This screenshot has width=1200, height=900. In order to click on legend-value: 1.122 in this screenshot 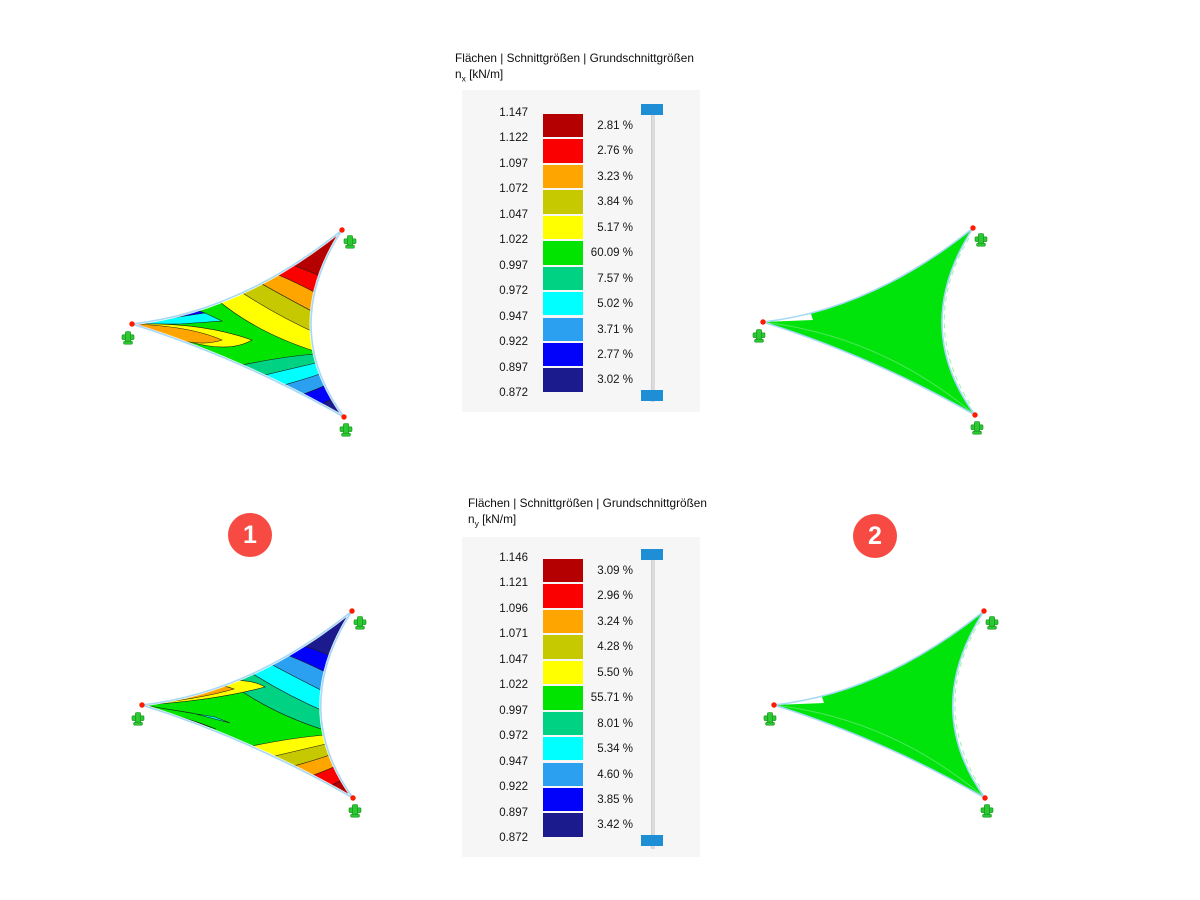, I will do `click(513, 138)`.